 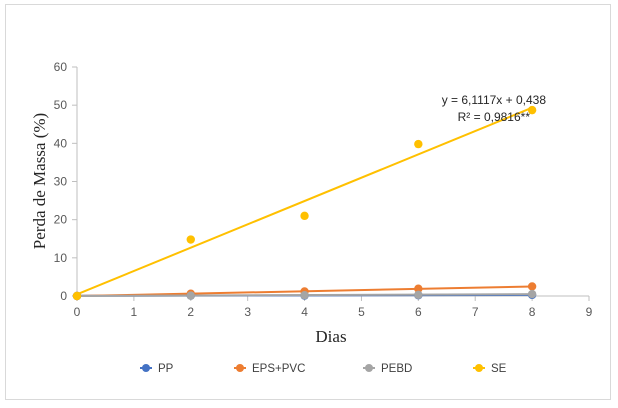 What do you see at coordinates (39, 181) in the screenshot?
I see `y-axis-title: Perda de Massa (%)` at bounding box center [39, 181].